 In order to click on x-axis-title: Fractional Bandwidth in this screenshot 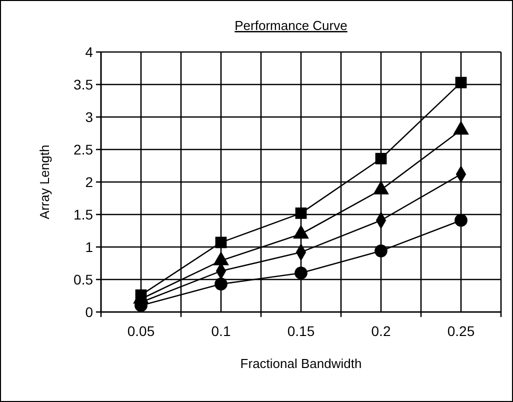, I will do `click(301, 363)`.